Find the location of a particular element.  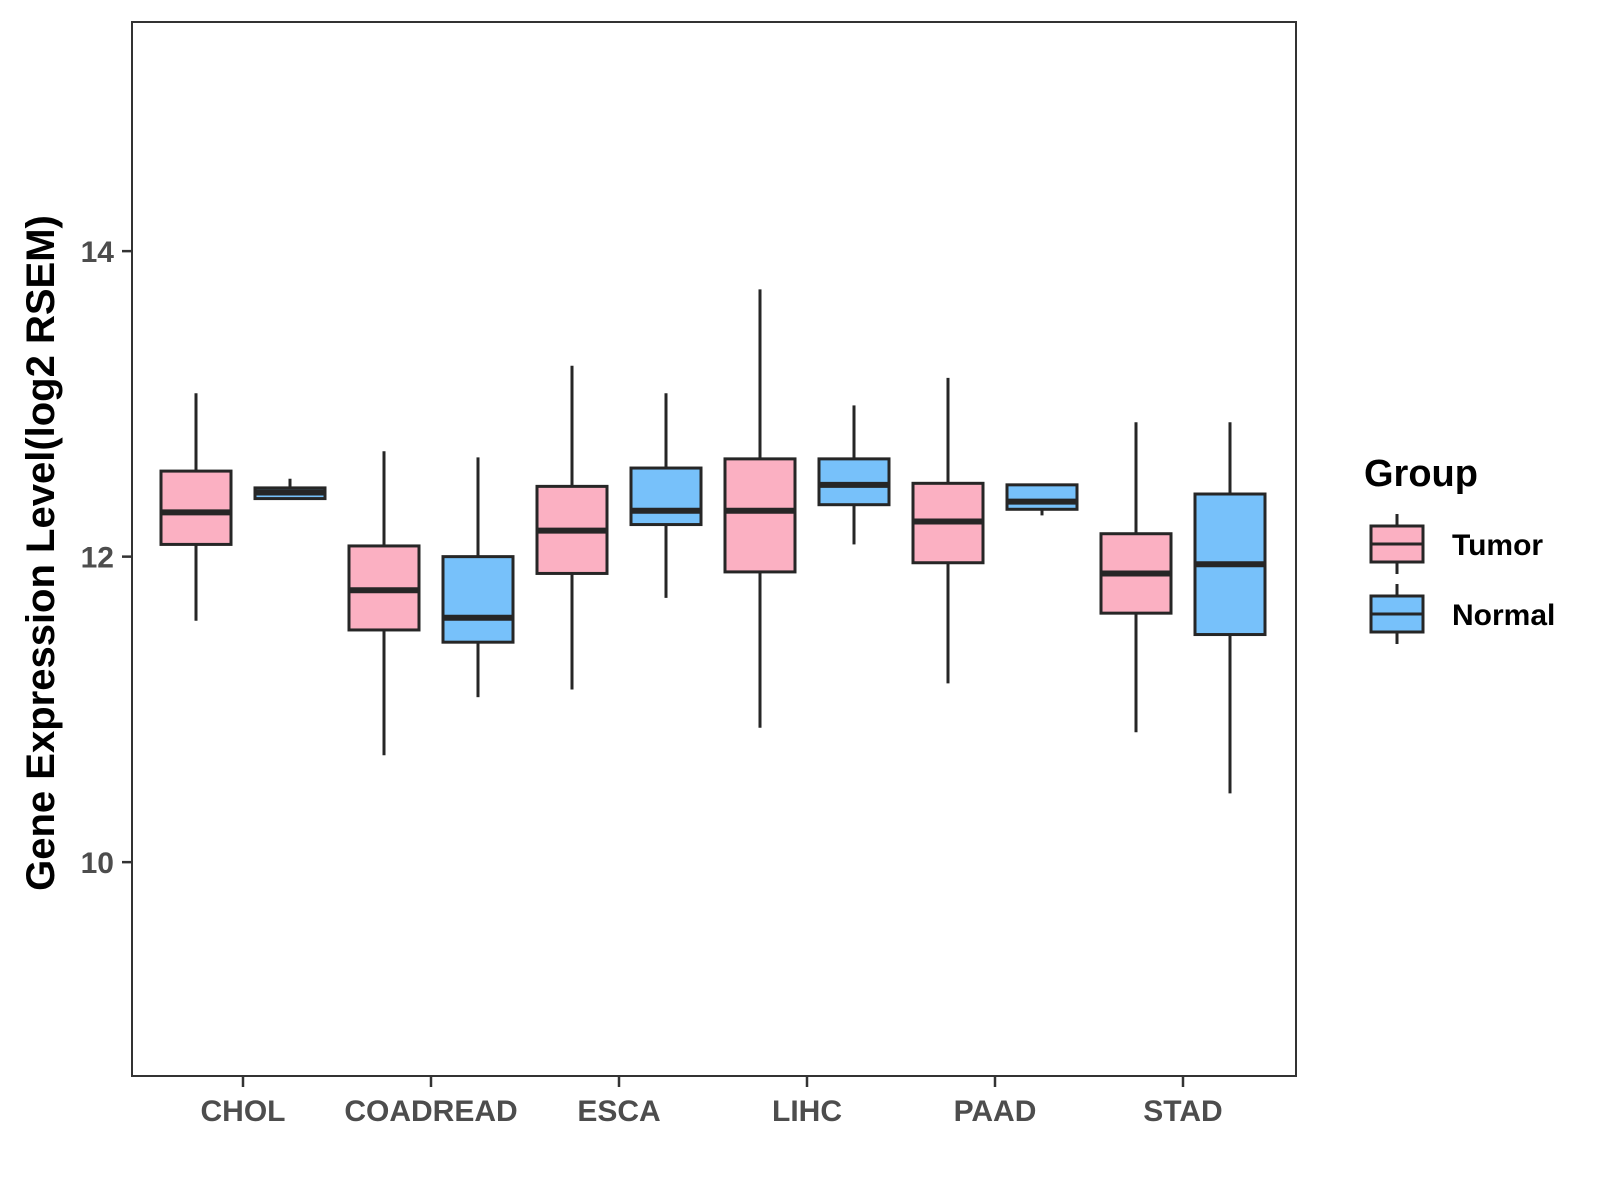

y-axis: 10 12 14 is located at coordinates (106, 558).